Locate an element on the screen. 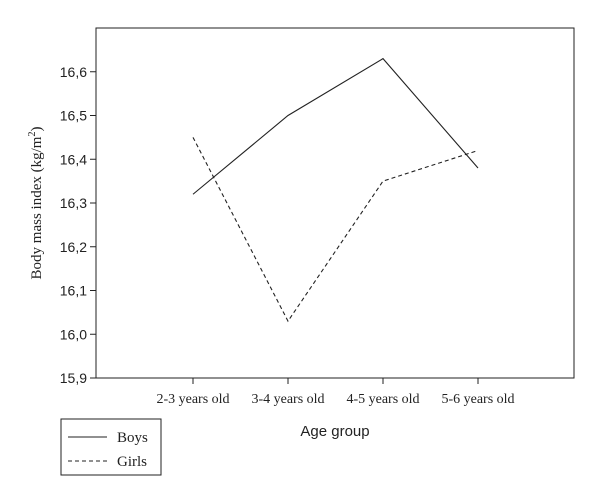 The width and height of the screenshot is (600, 485). y-axis-title: Body mass index (kg/m2) is located at coordinates (36, 203).